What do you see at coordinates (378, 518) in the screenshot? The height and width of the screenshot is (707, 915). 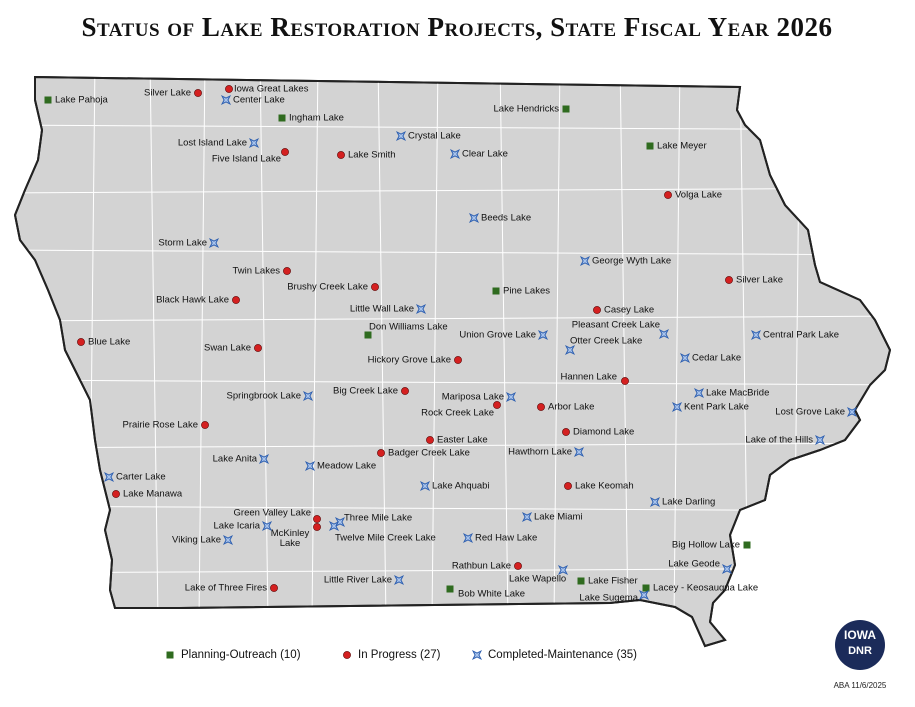 I see `lake-label: Three Mile Lake` at bounding box center [378, 518].